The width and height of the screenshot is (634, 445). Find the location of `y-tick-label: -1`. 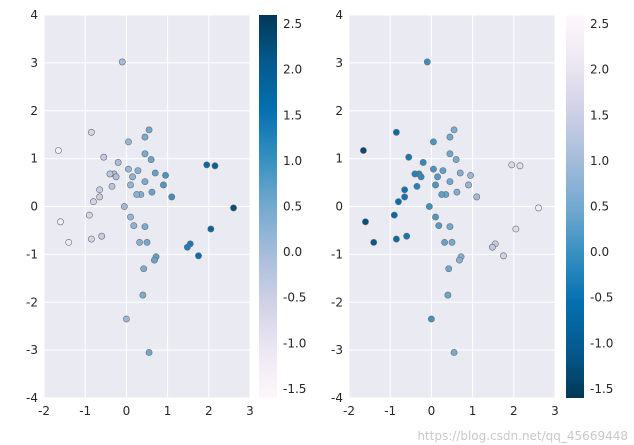

y-tick-label: -1 is located at coordinates (337, 254).